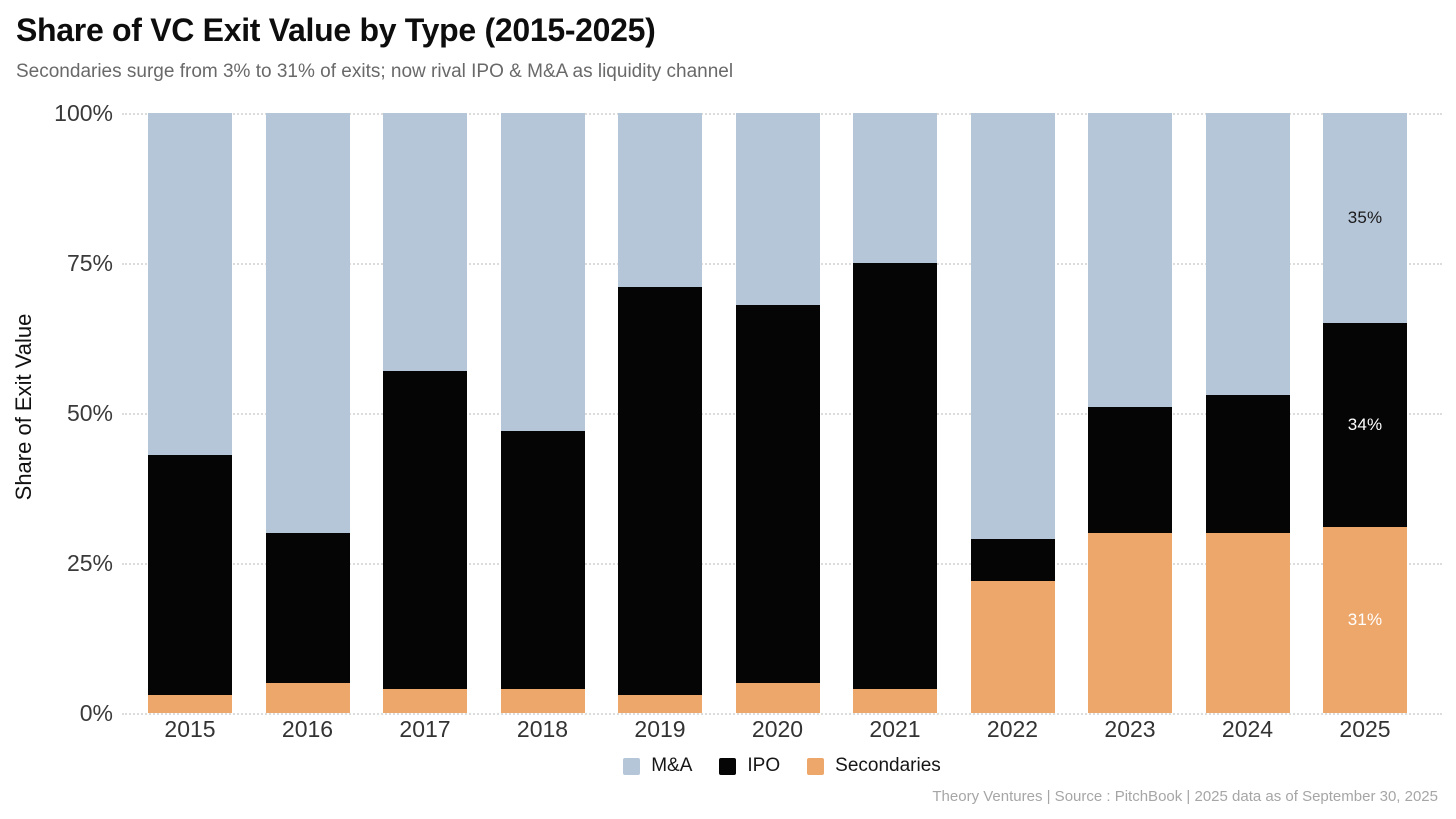 This screenshot has width=1456, height=819. Describe the element at coordinates (542, 729) in the screenshot. I see `x-tick-label-2018: 2018` at that location.